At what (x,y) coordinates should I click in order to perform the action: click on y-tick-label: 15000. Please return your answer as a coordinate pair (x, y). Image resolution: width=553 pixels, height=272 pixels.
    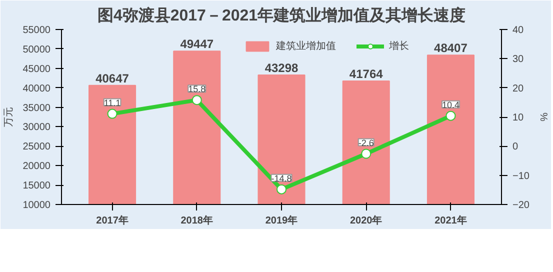
    Looking at the image, I should click on (36, 186).